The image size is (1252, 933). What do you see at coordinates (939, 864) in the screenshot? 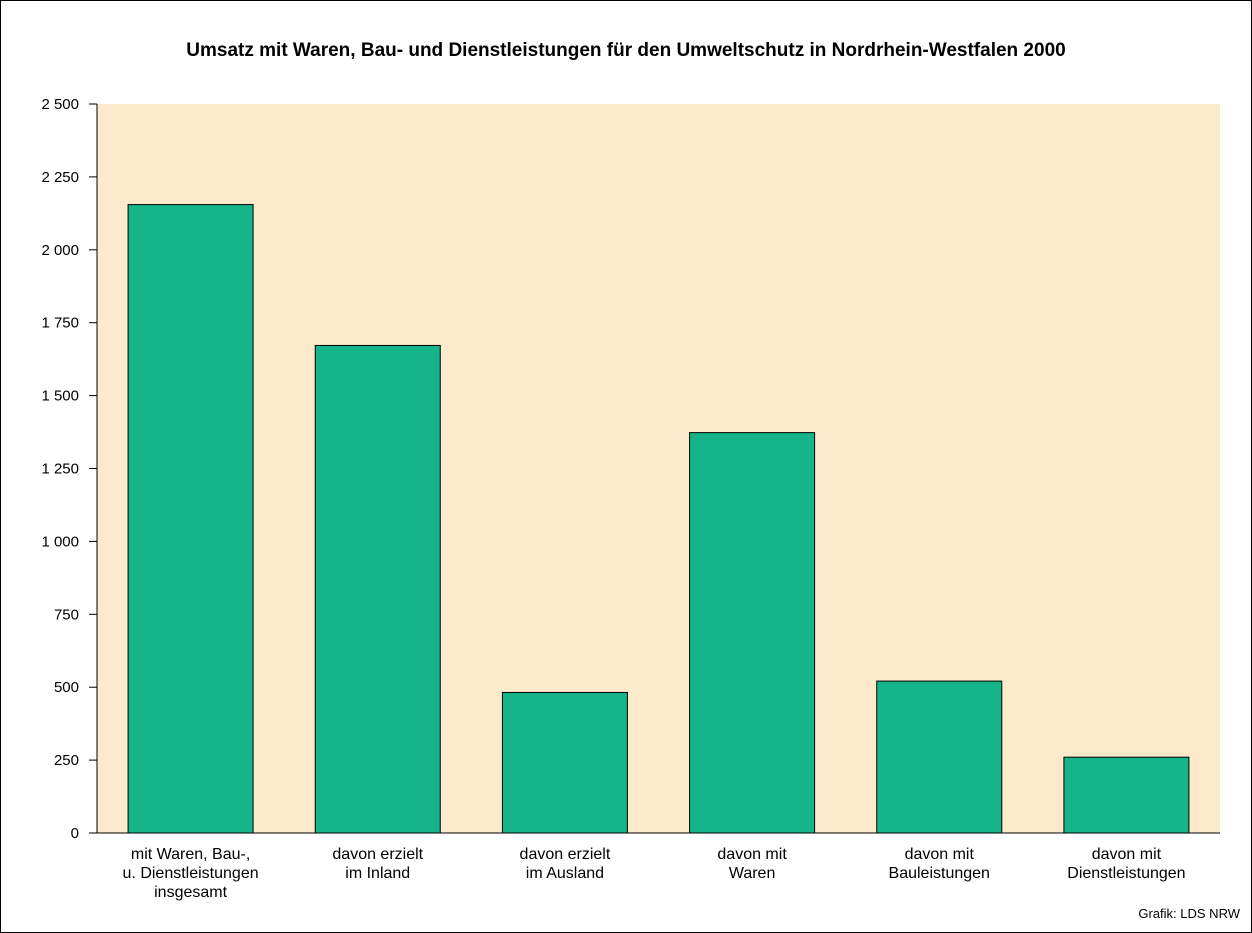
I see `x-category-label: davon mit Bauleistungen` at bounding box center [939, 864].